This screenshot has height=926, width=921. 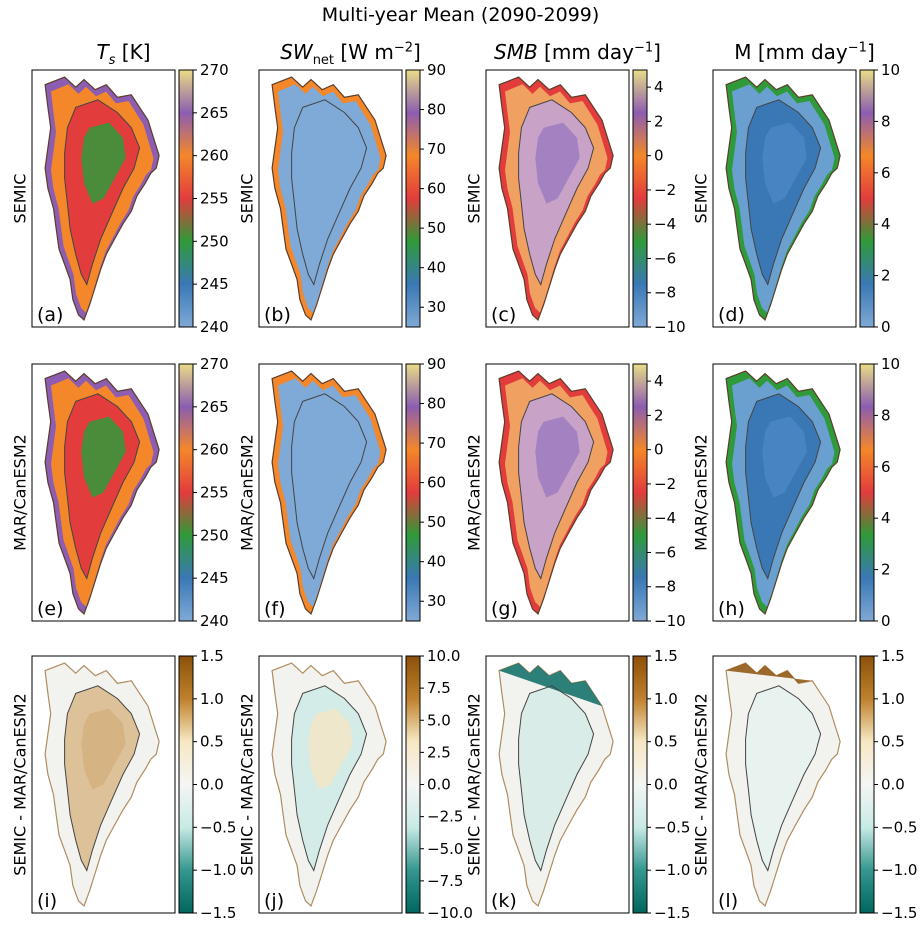 What do you see at coordinates (436, 562) in the screenshot?
I see `colorbar-tick-label: 40` at bounding box center [436, 562].